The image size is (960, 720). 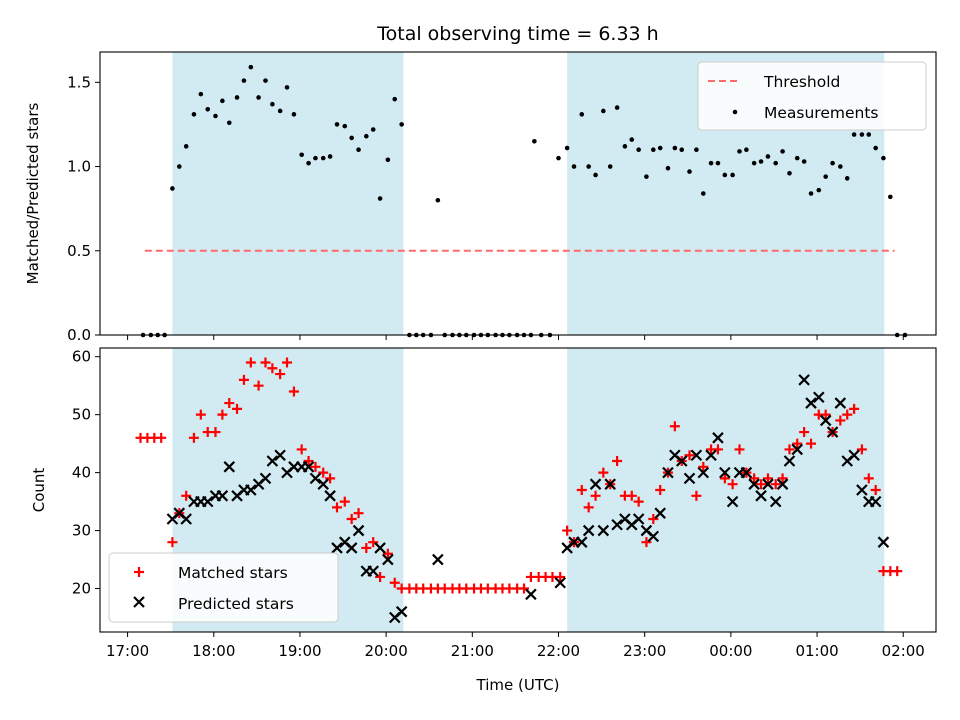 What do you see at coordinates (81, 473) in the screenshot?
I see `y-tick-label: 40` at bounding box center [81, 473].